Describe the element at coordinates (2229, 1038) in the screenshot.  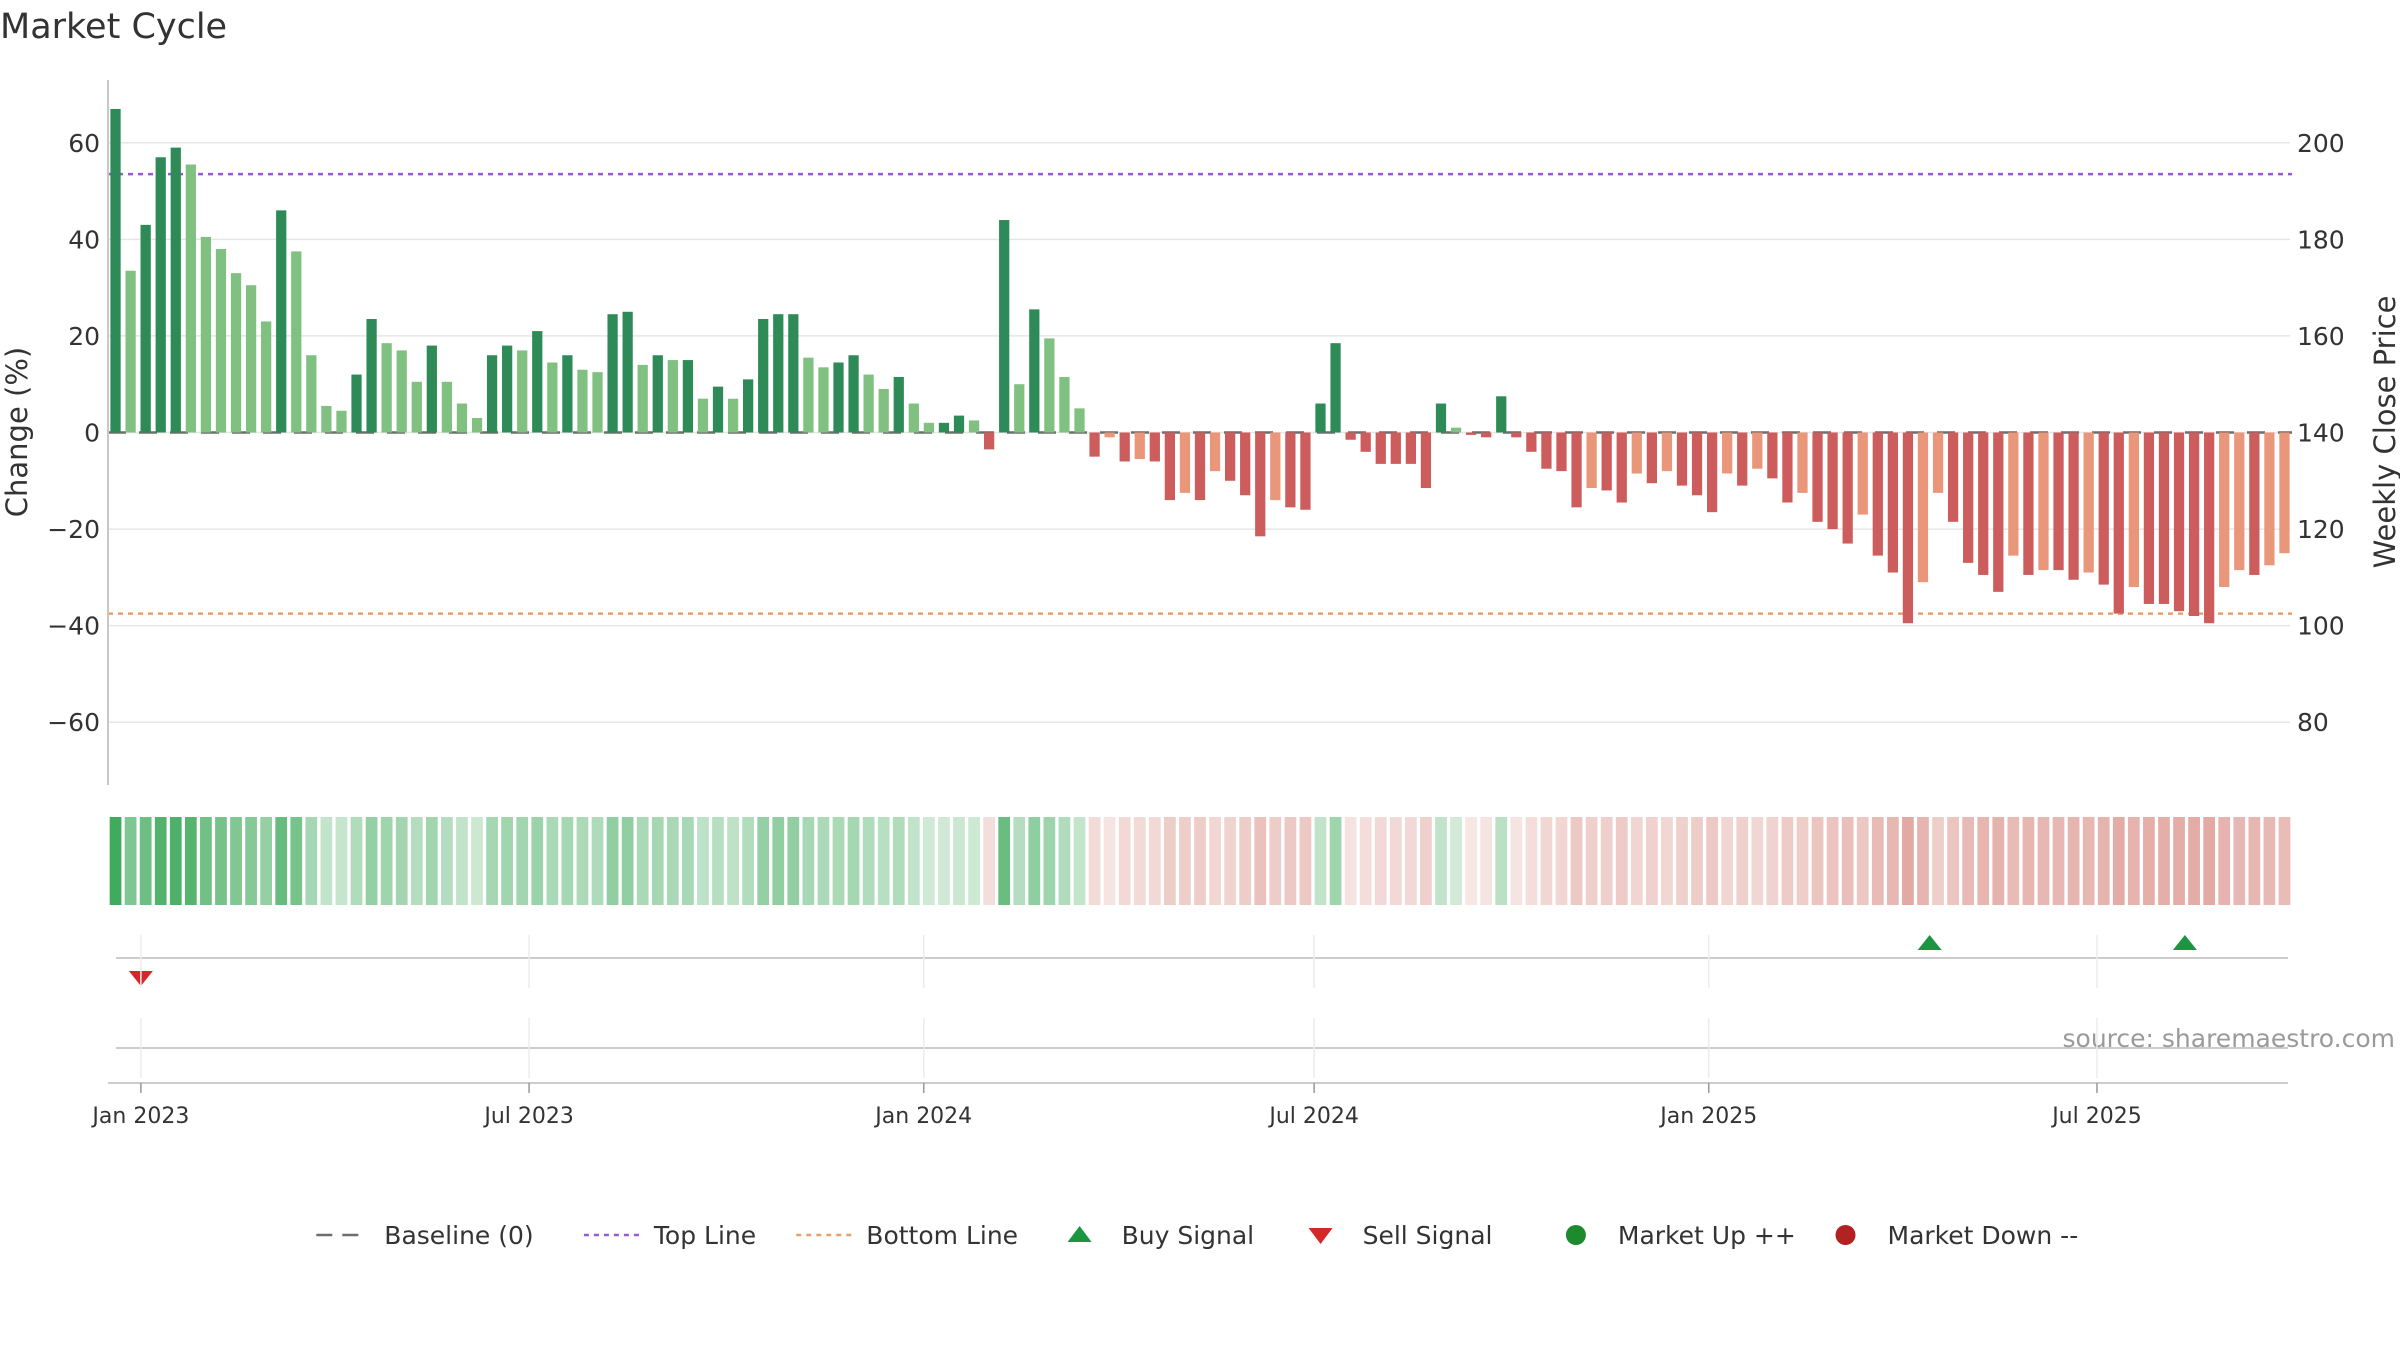
I see `source-label: source: sharemaestro.com` at that location.